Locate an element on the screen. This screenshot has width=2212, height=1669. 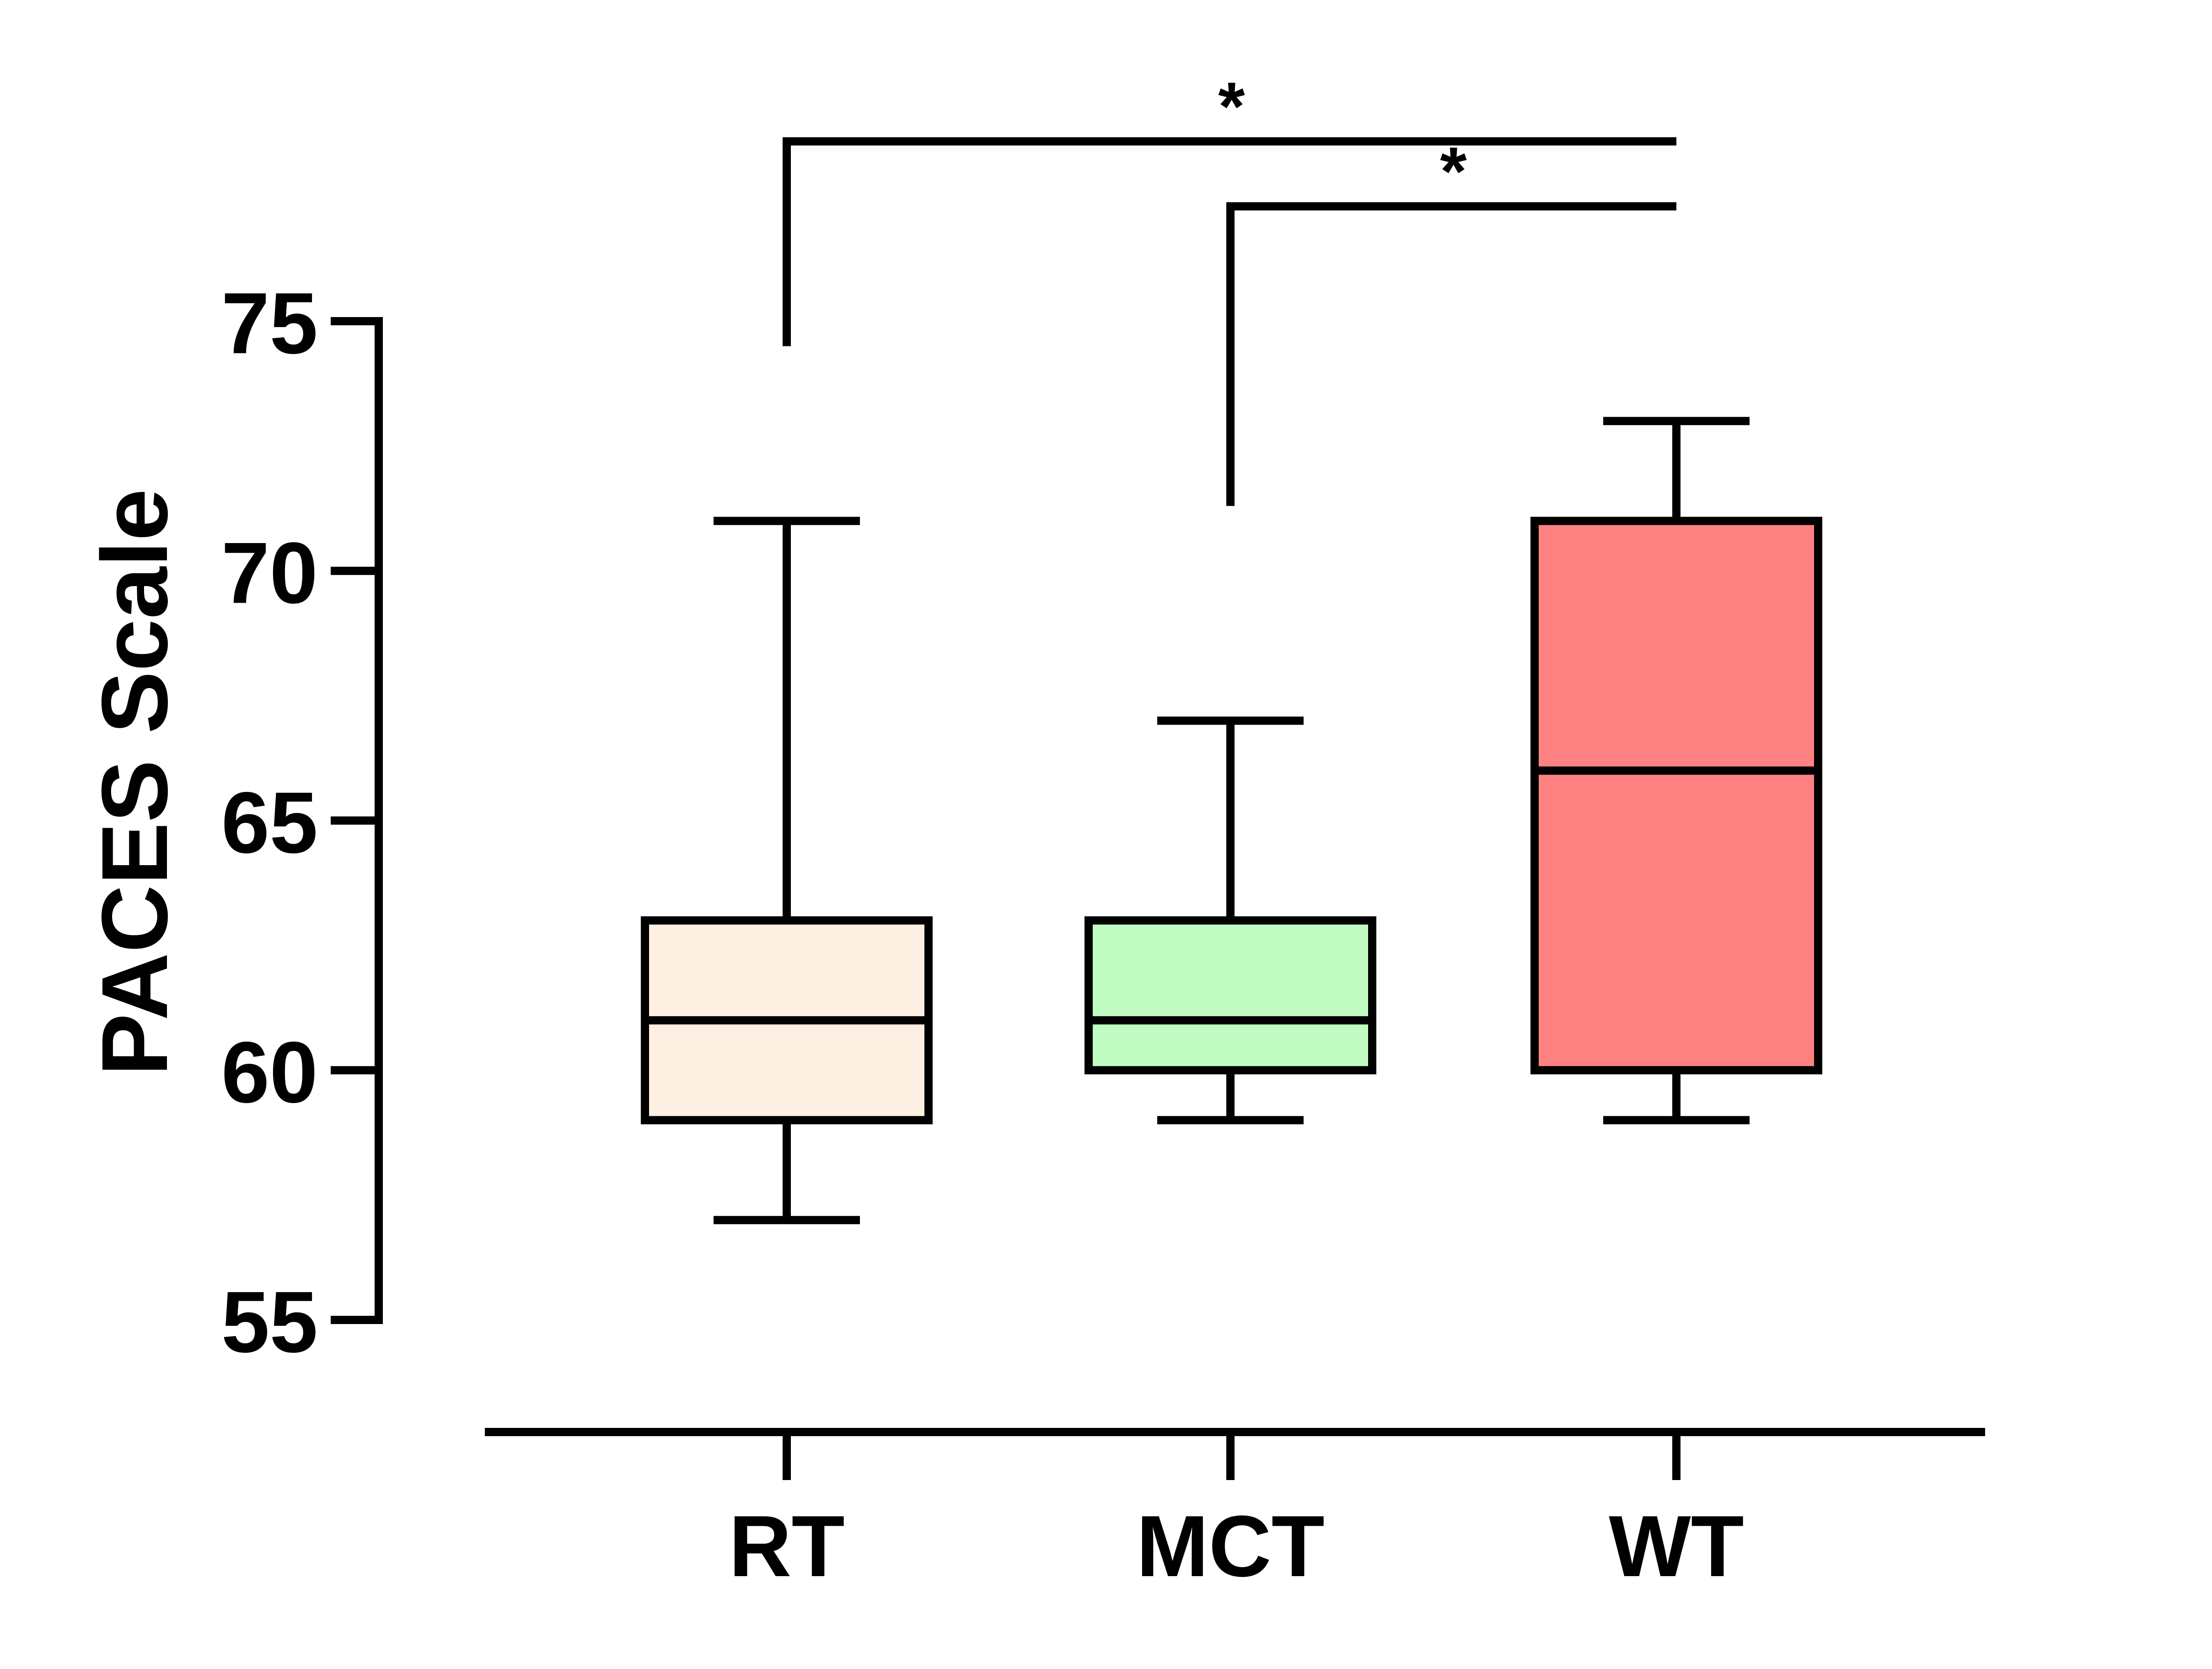
x-axis: RT MCT WT is located at coordinates (1235, 1512).